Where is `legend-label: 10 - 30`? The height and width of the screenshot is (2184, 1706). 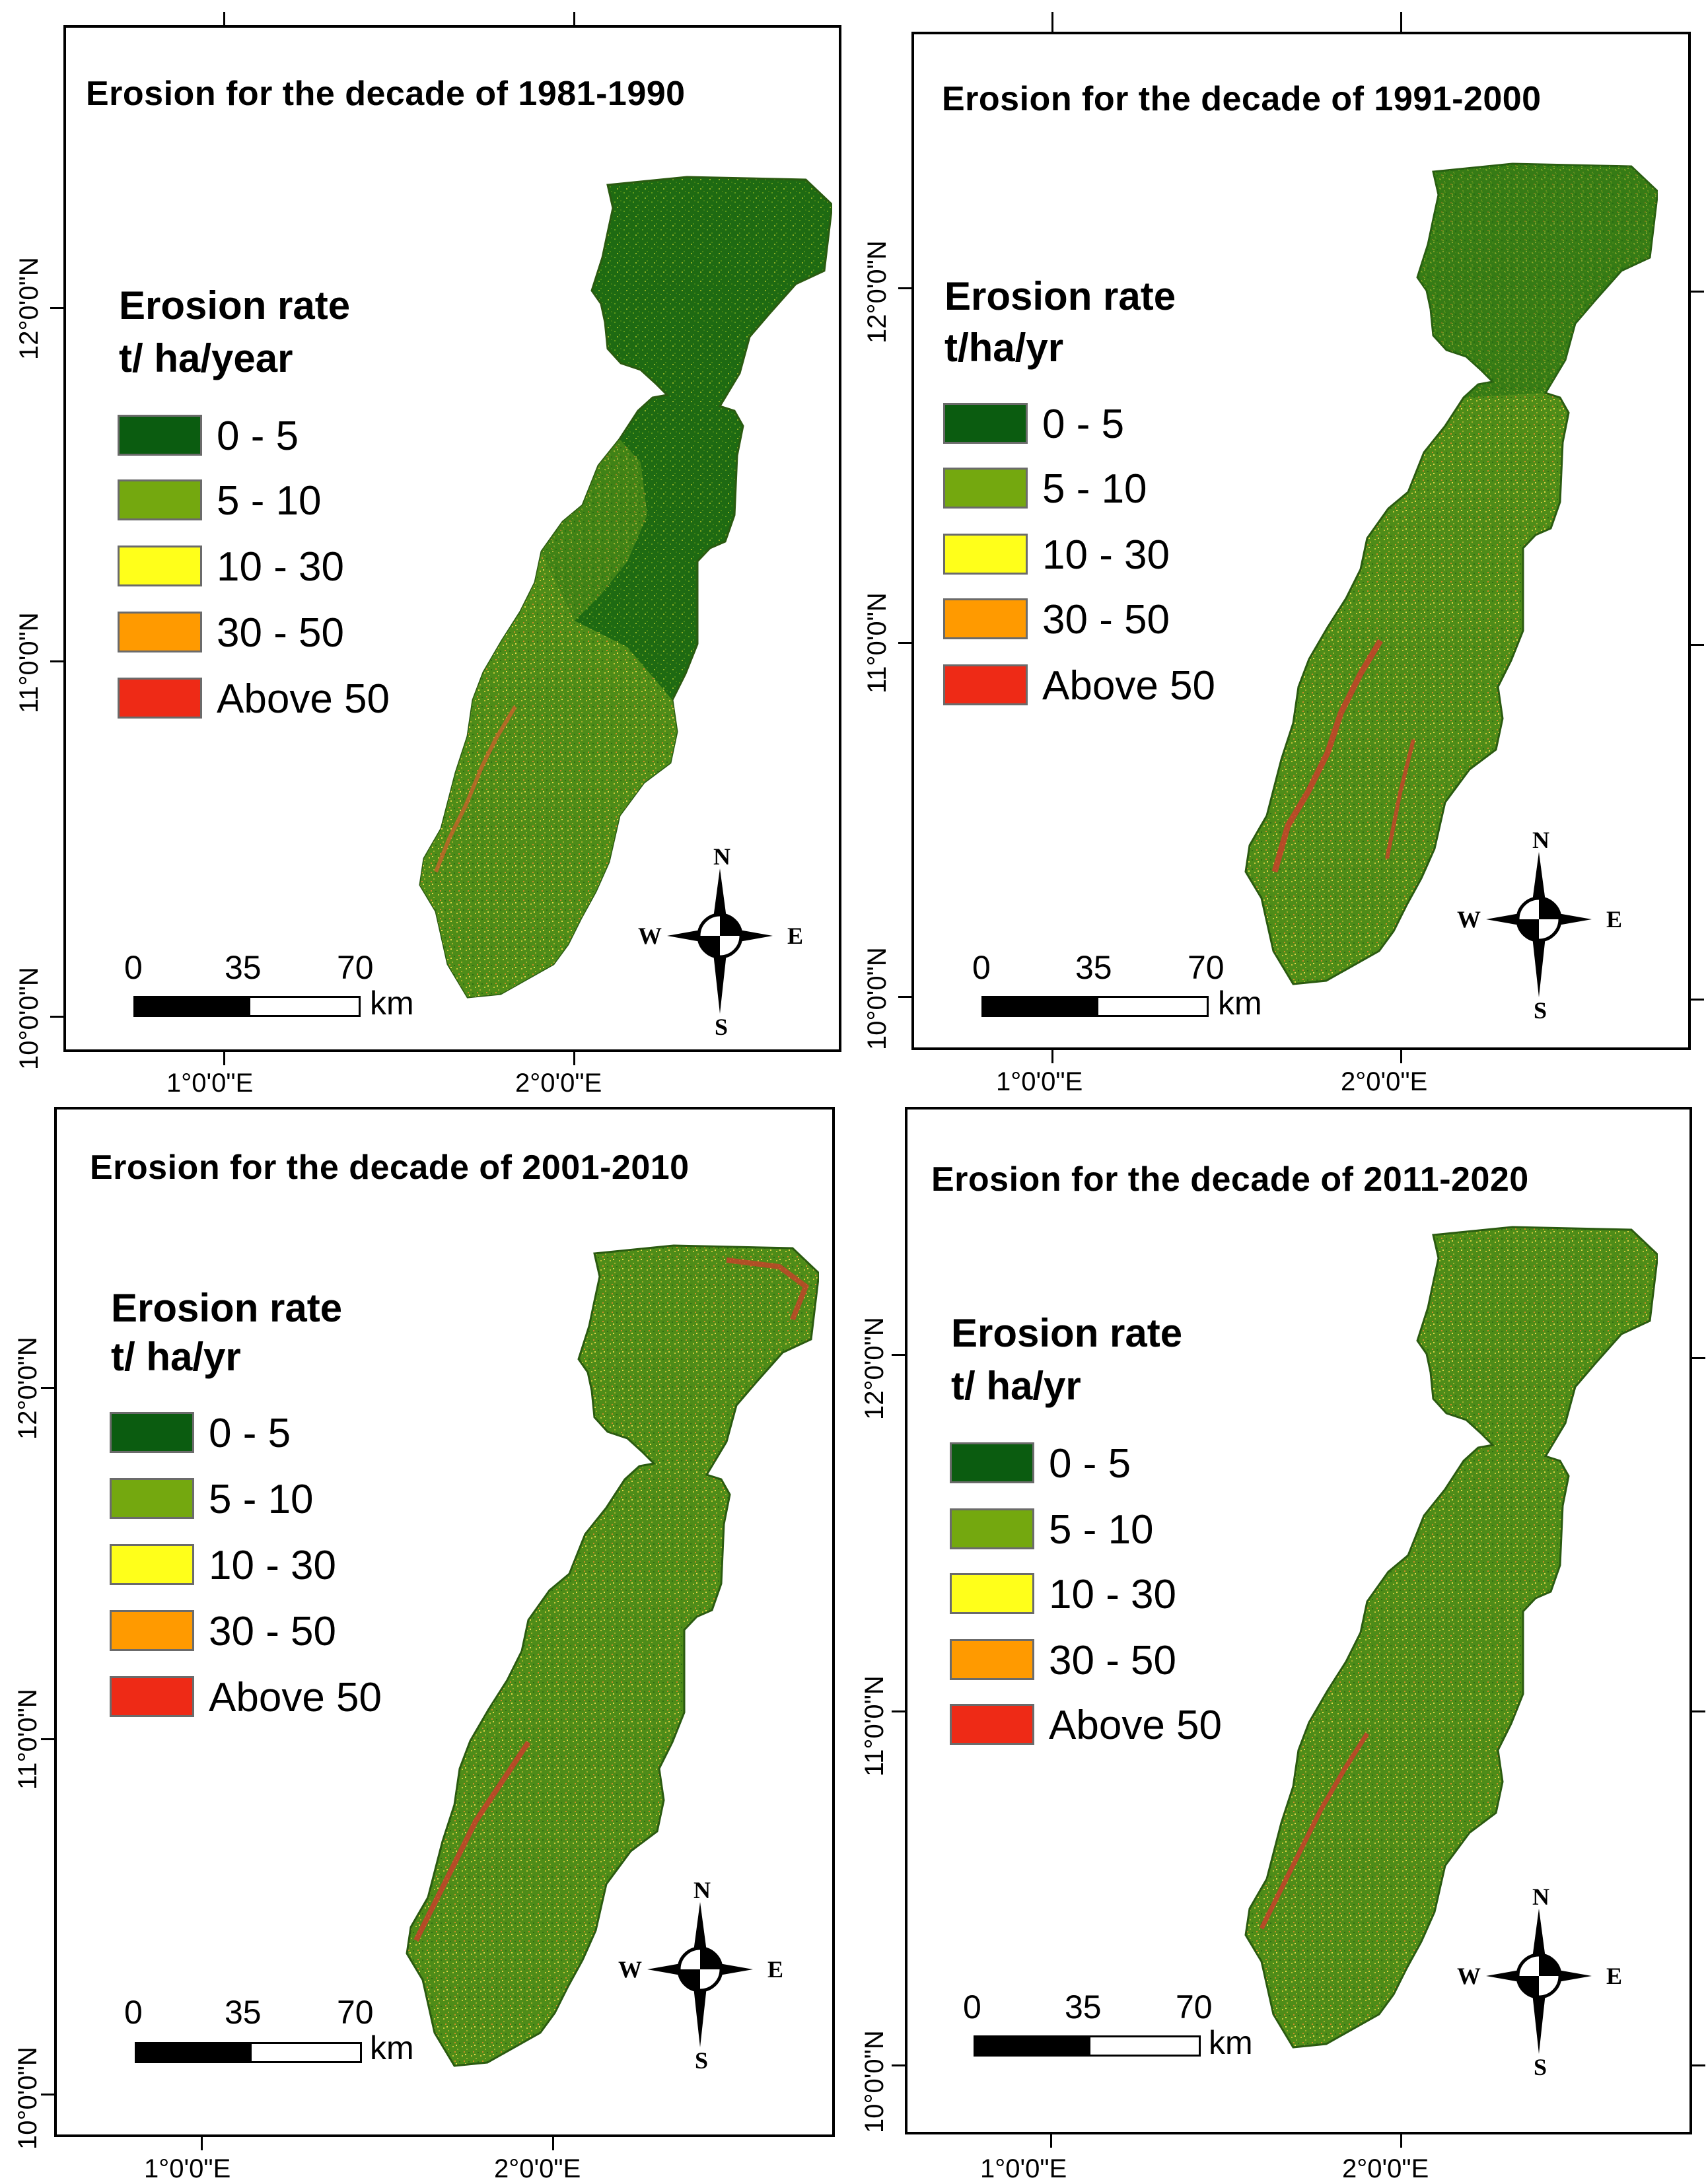
legend-label: 10 - 30 is located at coordinates (273, 1565).